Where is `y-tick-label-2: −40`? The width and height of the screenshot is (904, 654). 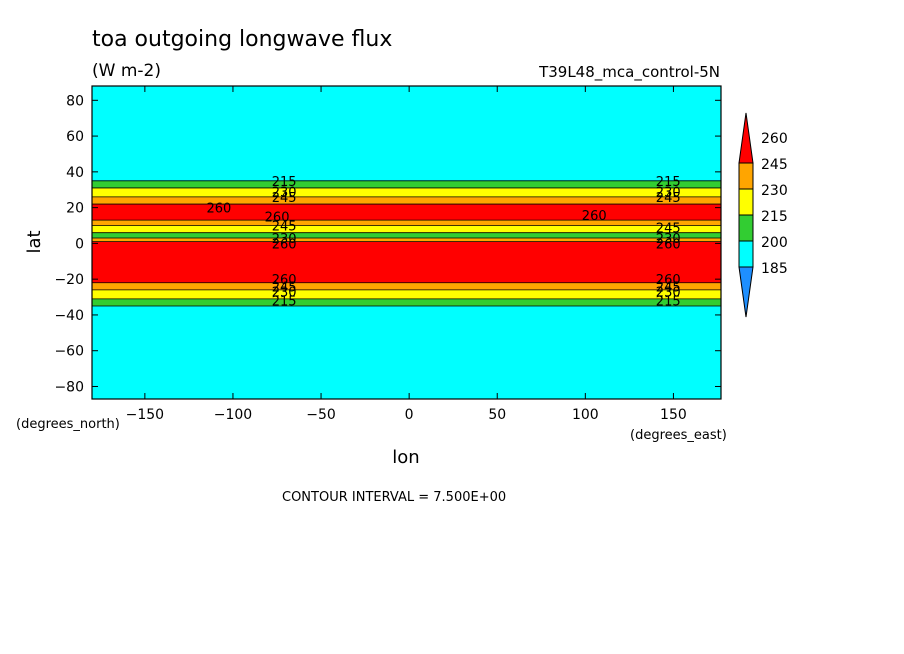
y-tick-label-2: −40 is located at coordinates (69, 316).